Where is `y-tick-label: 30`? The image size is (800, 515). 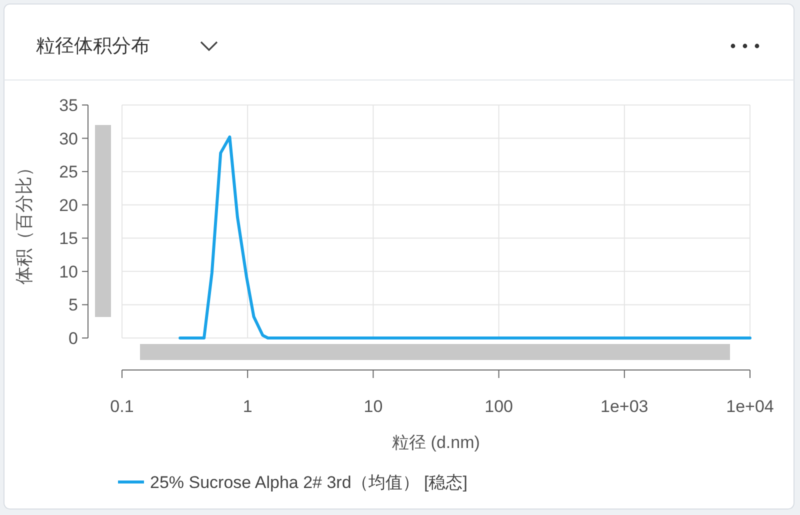 y-tick-label: 30 is located at coordinates (68, 138).